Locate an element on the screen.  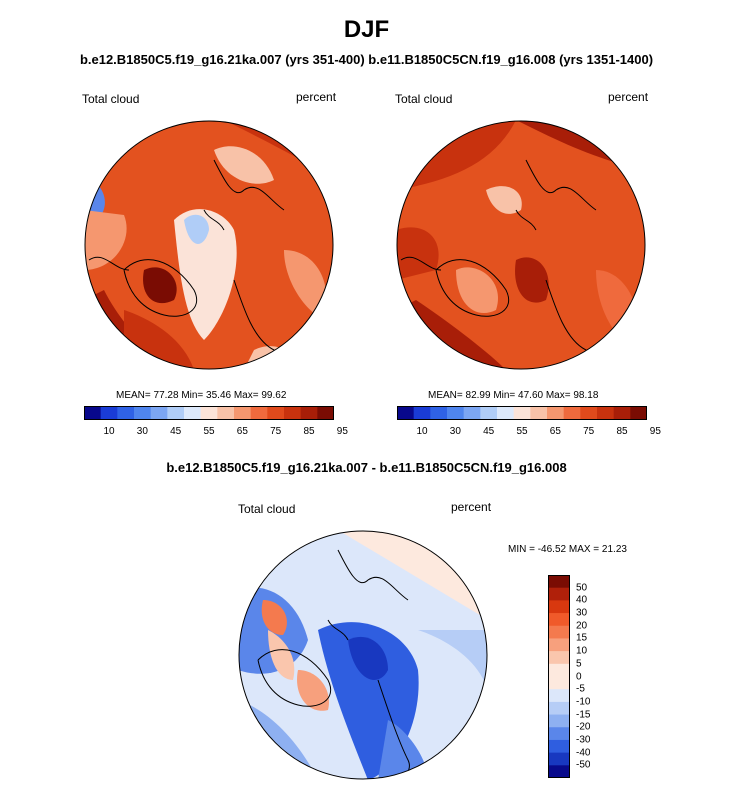
panel1-units: percent is located at coordinates (316, 97).